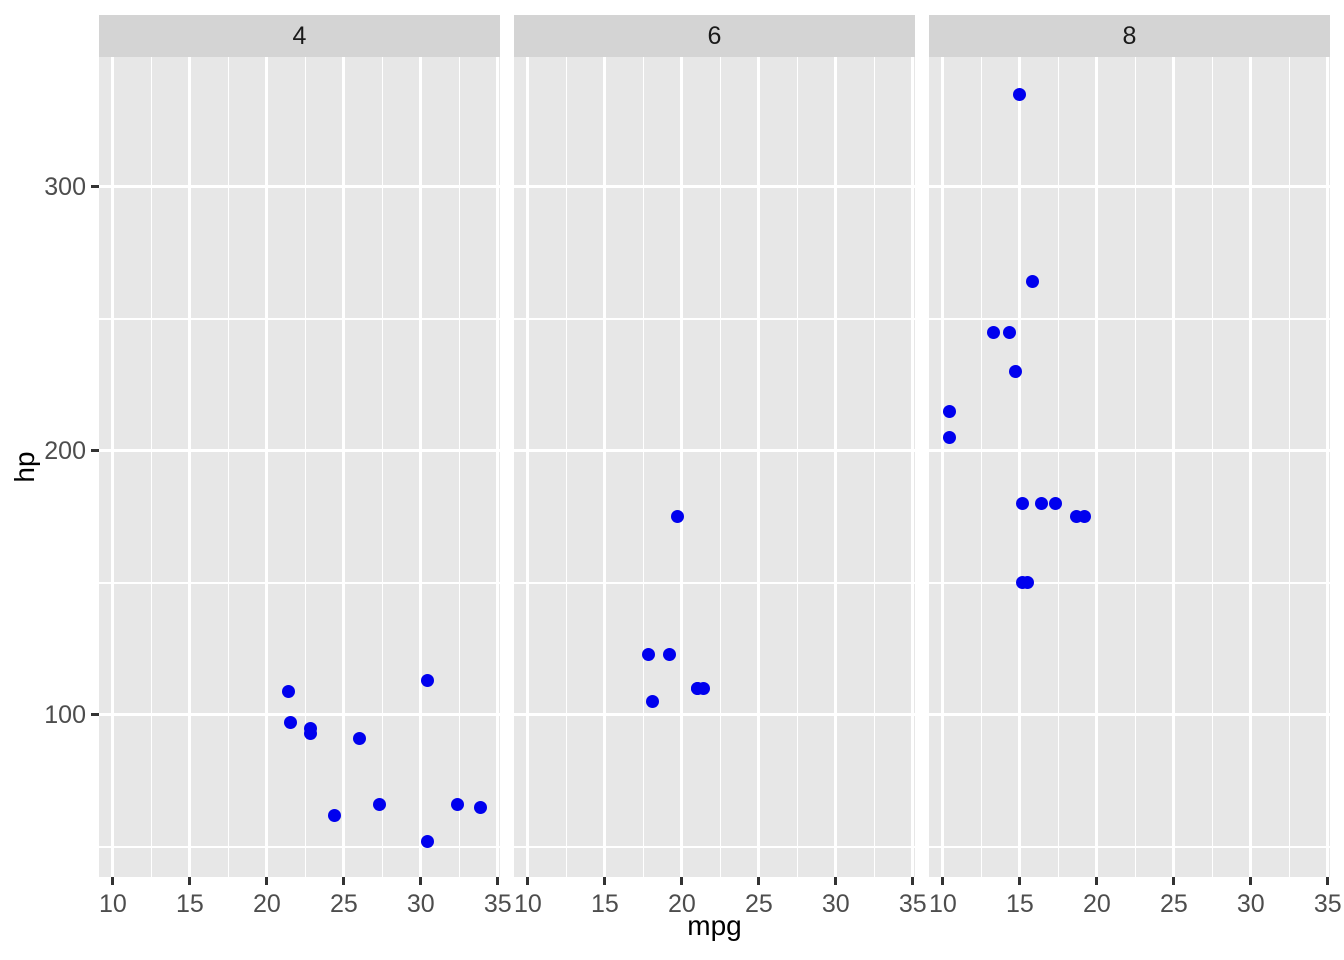 The image size is (1344, 960). I want to click on facet-strip-label: 6, so click(714, 35).